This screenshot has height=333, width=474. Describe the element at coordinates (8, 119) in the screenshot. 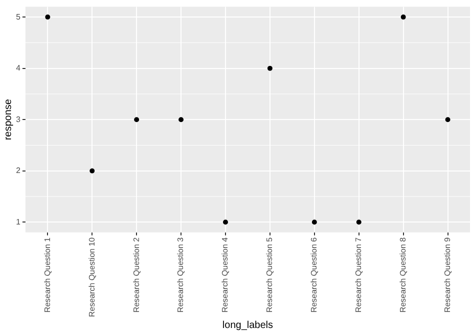

I see `y-axis-title: response` at that location.